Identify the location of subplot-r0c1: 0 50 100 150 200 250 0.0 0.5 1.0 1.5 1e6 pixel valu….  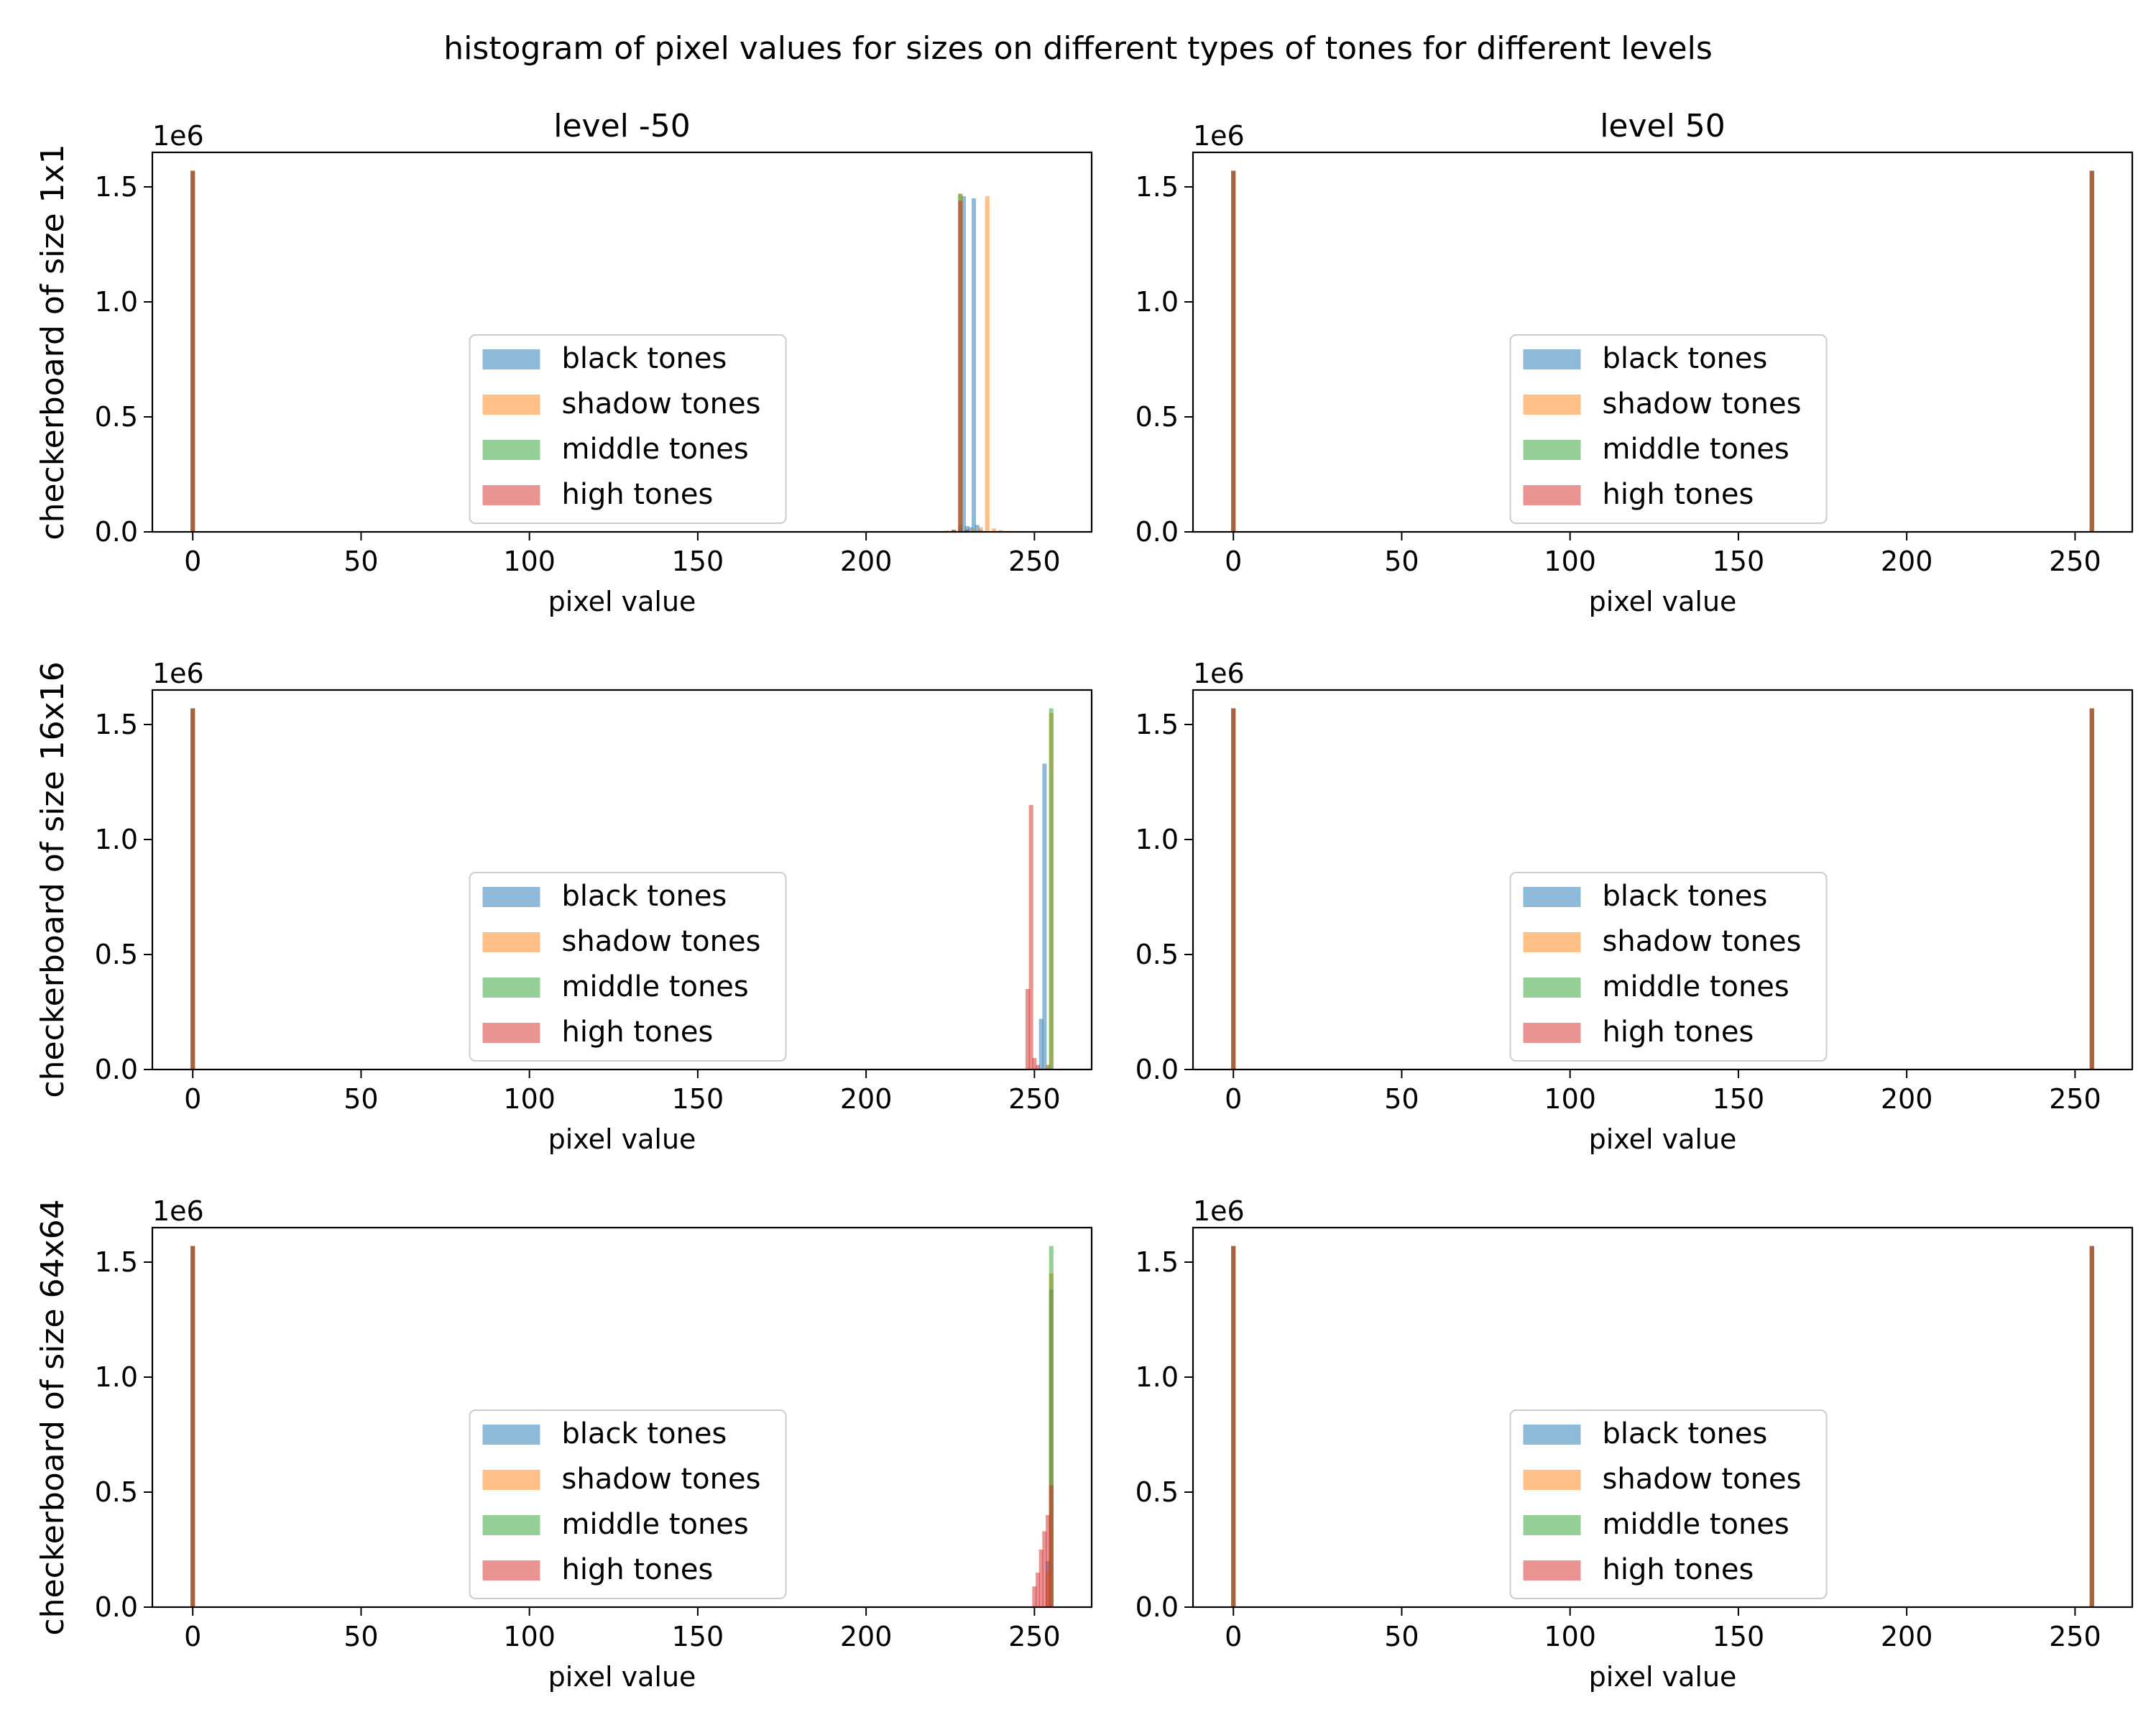
(1634, 362).